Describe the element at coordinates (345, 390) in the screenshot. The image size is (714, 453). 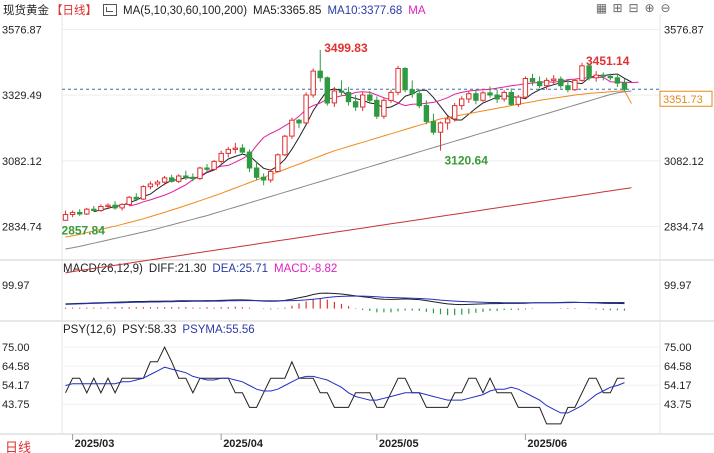
I see `psy-line-psyma` at that location.